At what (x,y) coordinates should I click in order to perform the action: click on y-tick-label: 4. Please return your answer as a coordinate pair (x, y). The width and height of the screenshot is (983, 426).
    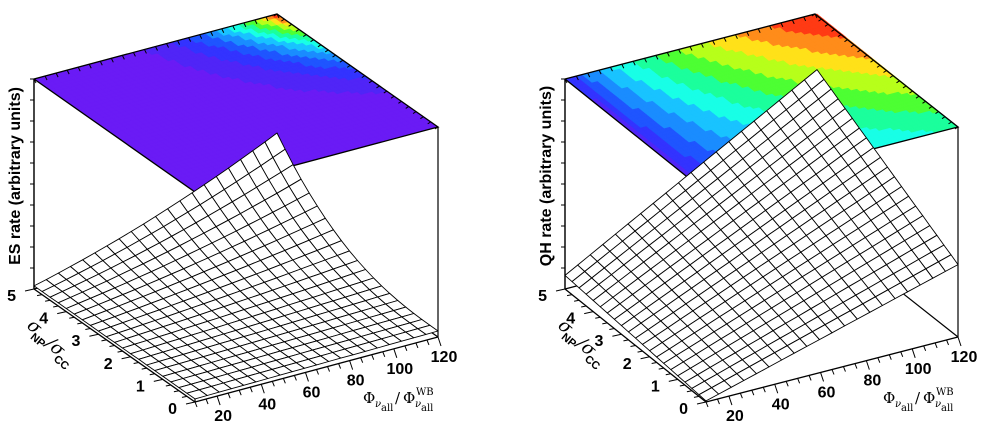
    Looking at the image, I should click on (43, 319).